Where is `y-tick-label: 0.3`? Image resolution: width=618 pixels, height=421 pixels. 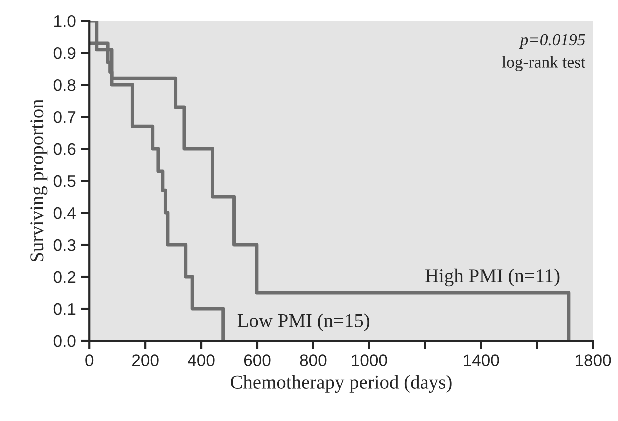 y-tick-label: 0.3 is located at coordinates (65, 245).